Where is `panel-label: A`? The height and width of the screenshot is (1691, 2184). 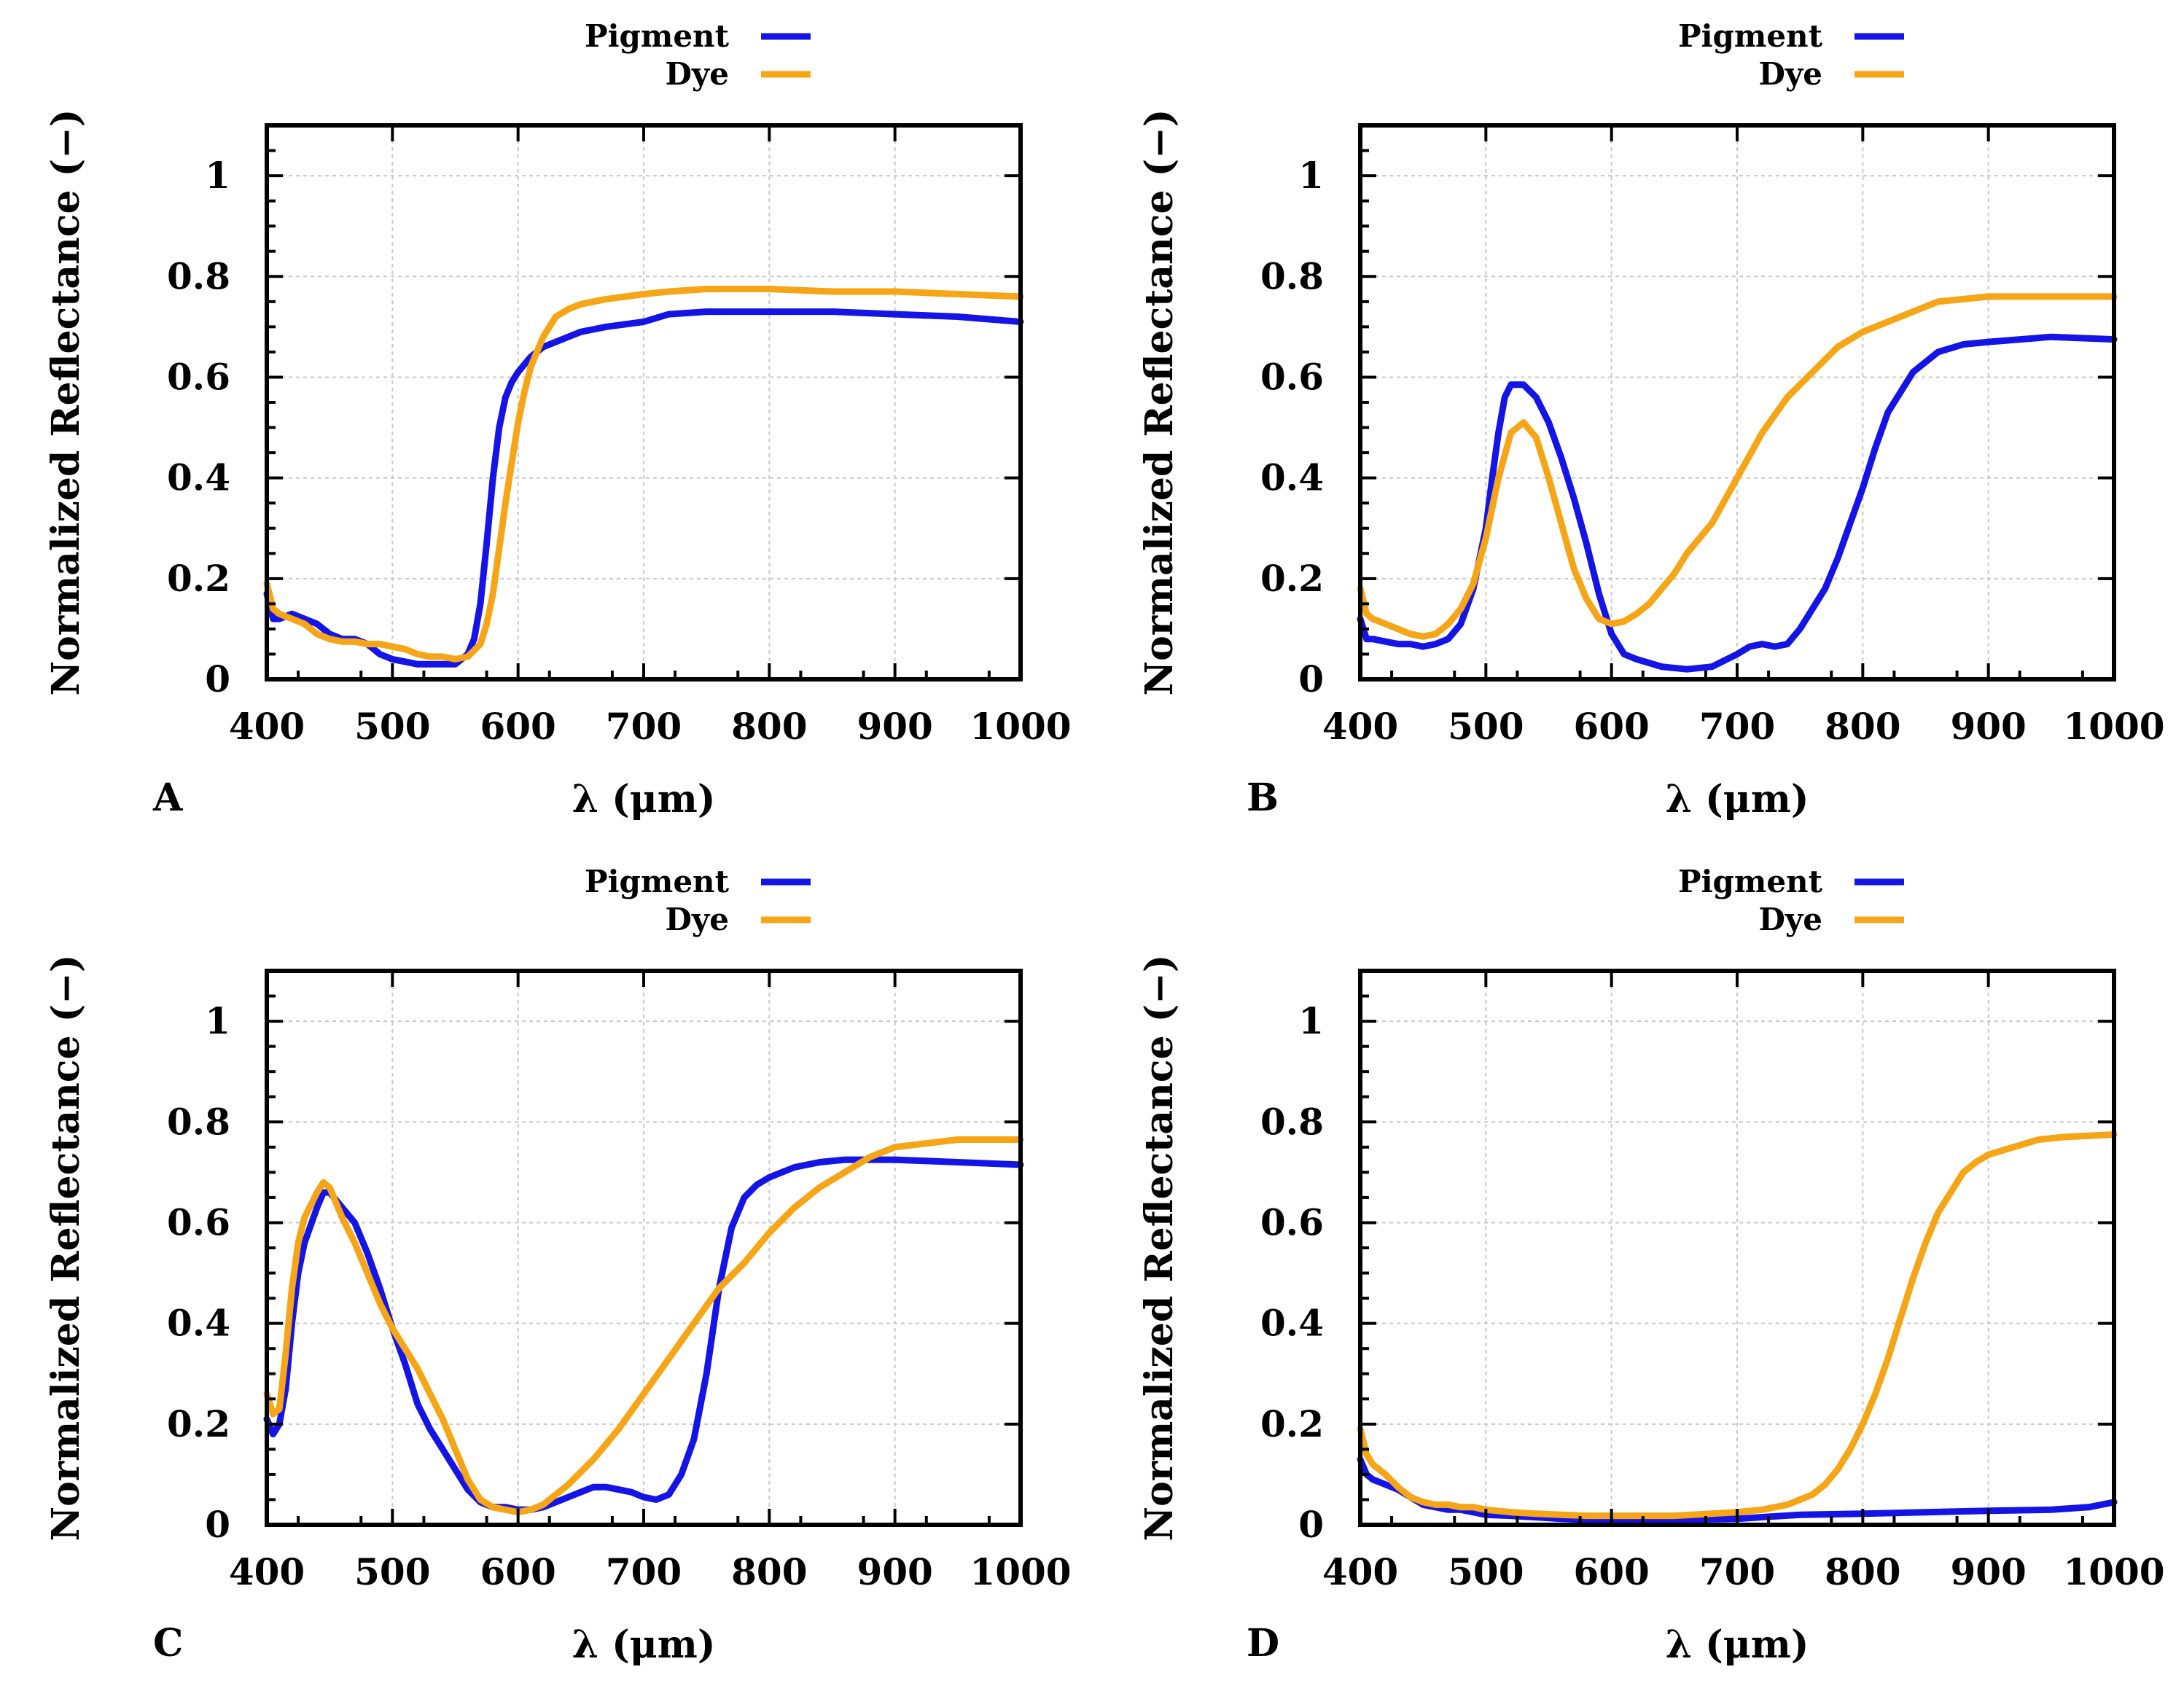 panel-label: A is located at coordinates (167, 798).